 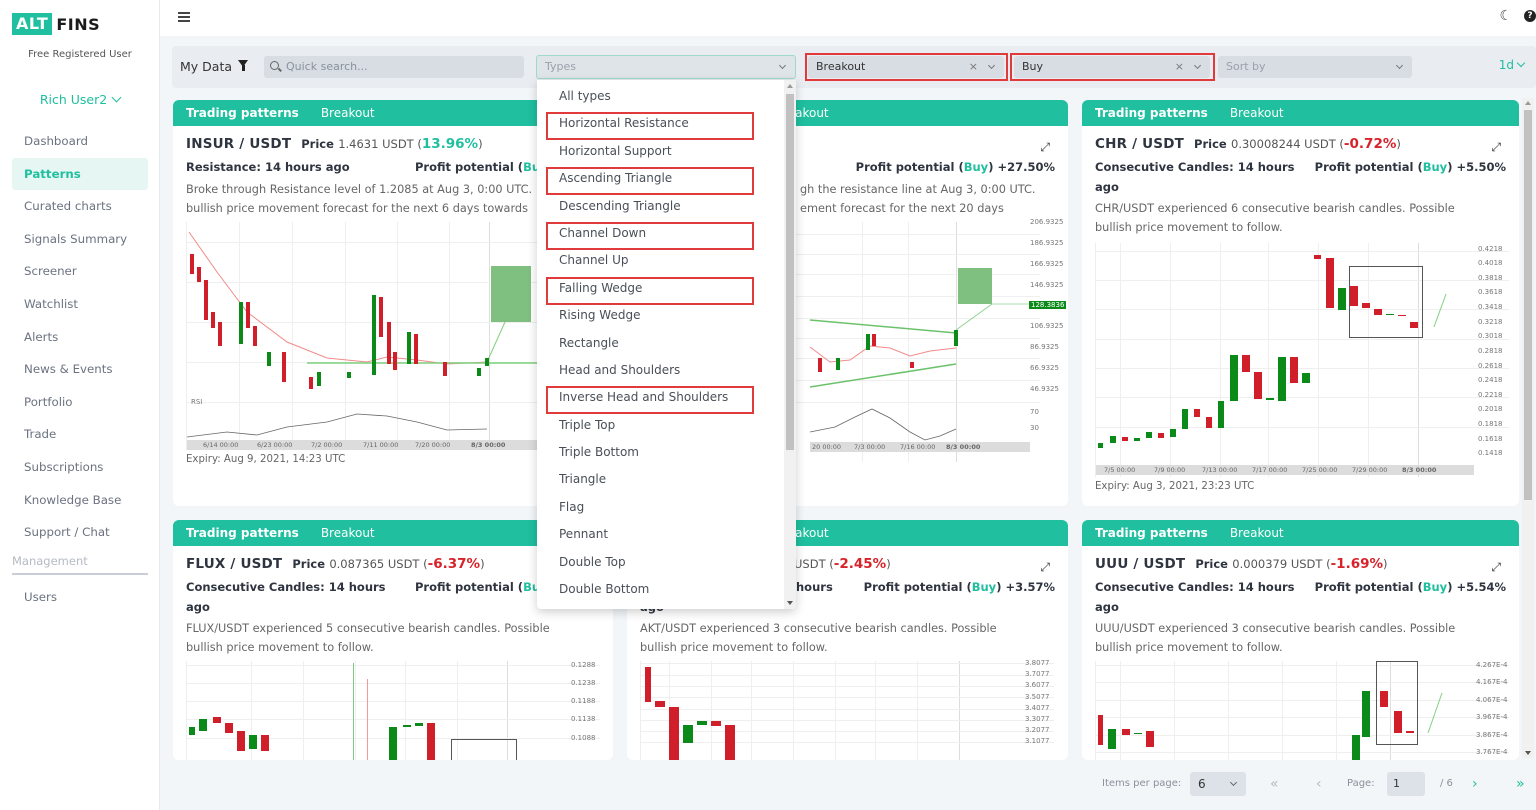 What do you see at coordinates (41, 596) in the screenshot?
I see `sidebar-item-users: Users` at bounding box center [41, 596].